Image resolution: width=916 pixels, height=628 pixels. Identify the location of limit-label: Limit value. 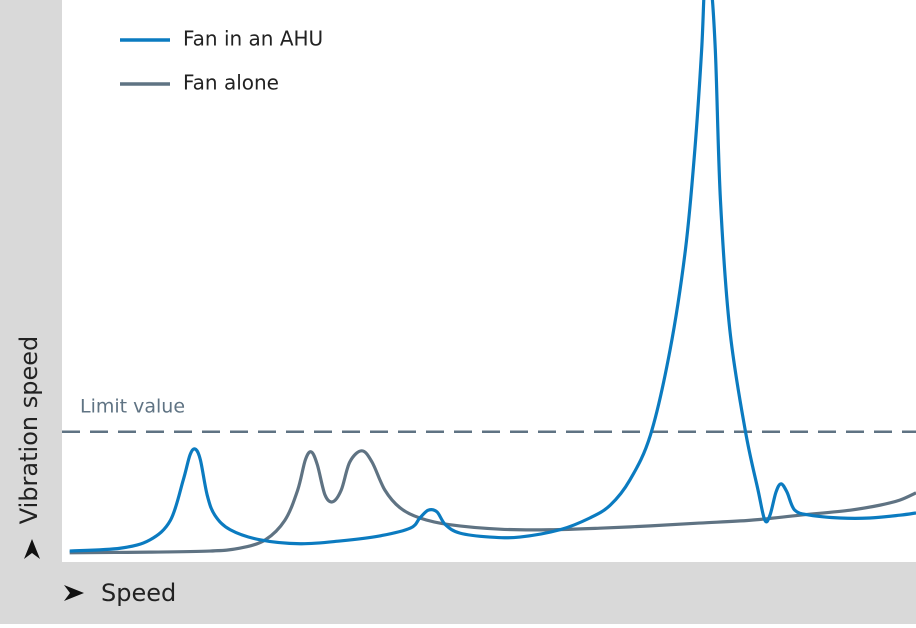
(132, 406).